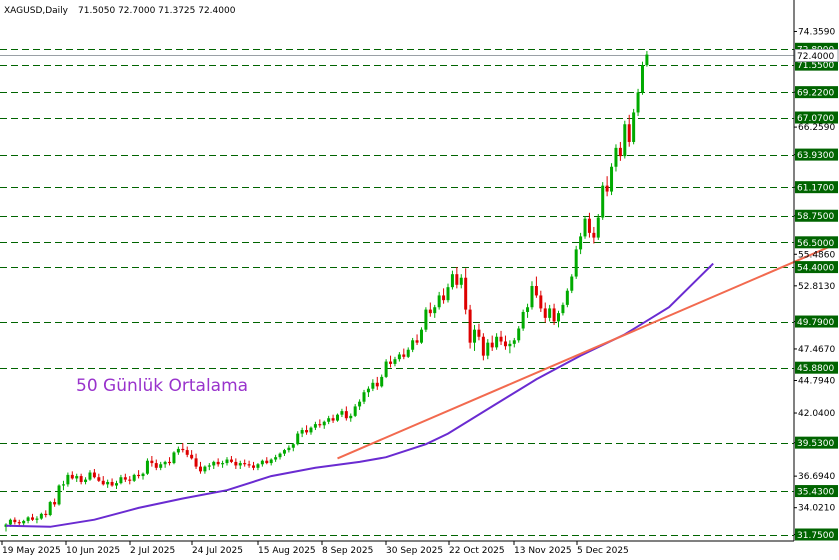 The width and height of the screenshot is (839, 560). What do you see at coordinates (815, 323) in the screenshot?
I see `price-level-tag-label: 49.7900` at bounding box center [815, 323].